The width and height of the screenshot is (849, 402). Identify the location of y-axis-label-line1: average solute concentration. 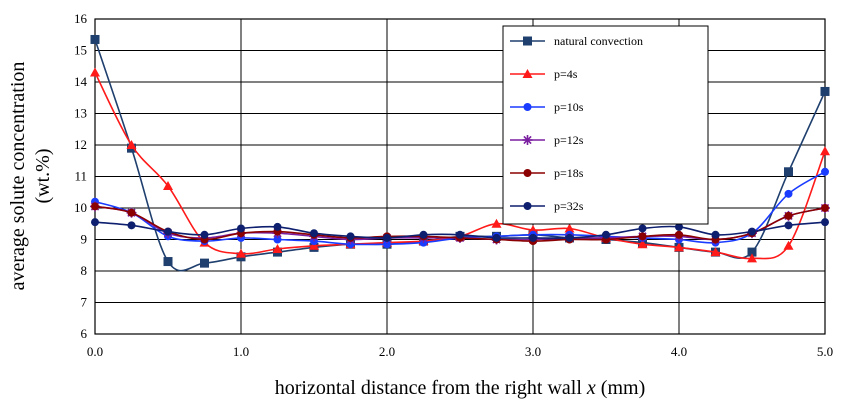
(18, 176).